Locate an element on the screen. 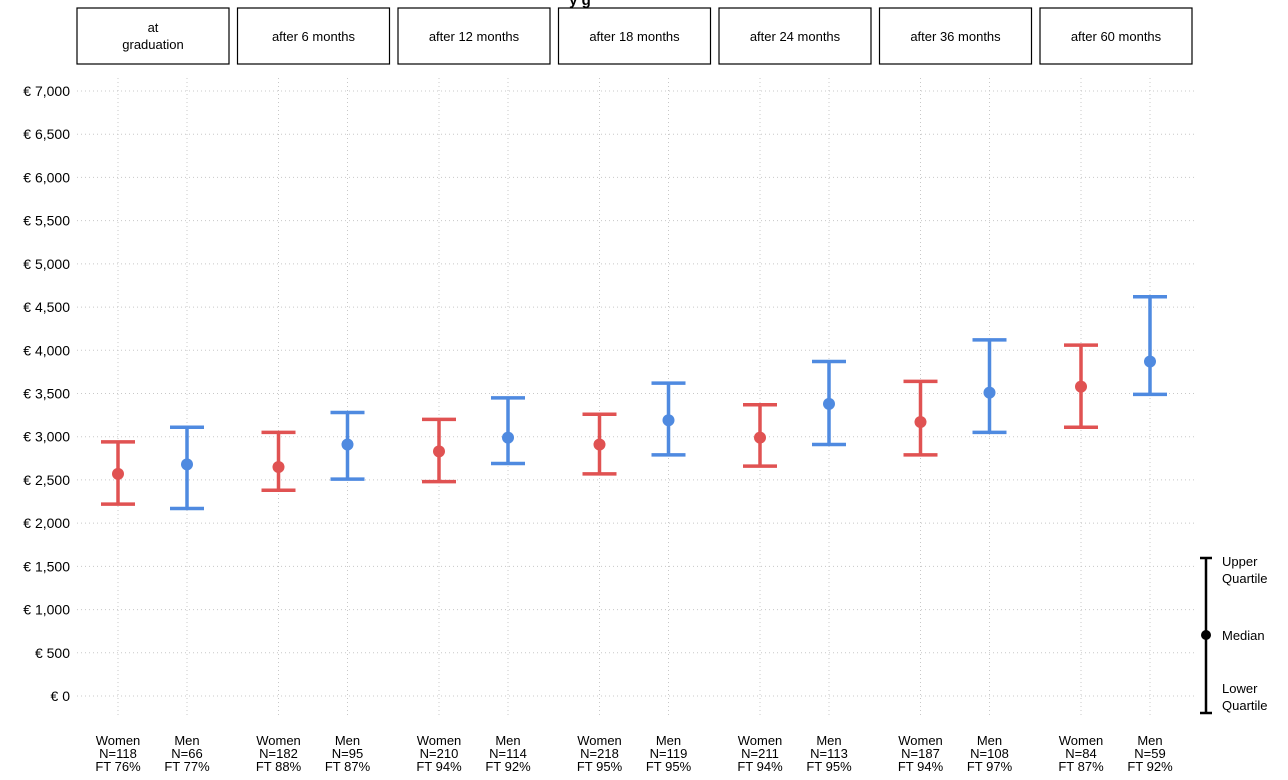 The width and height of the screenshot is (1288, 780). panel-header: after 6 months is located at coordinates (313, 36).